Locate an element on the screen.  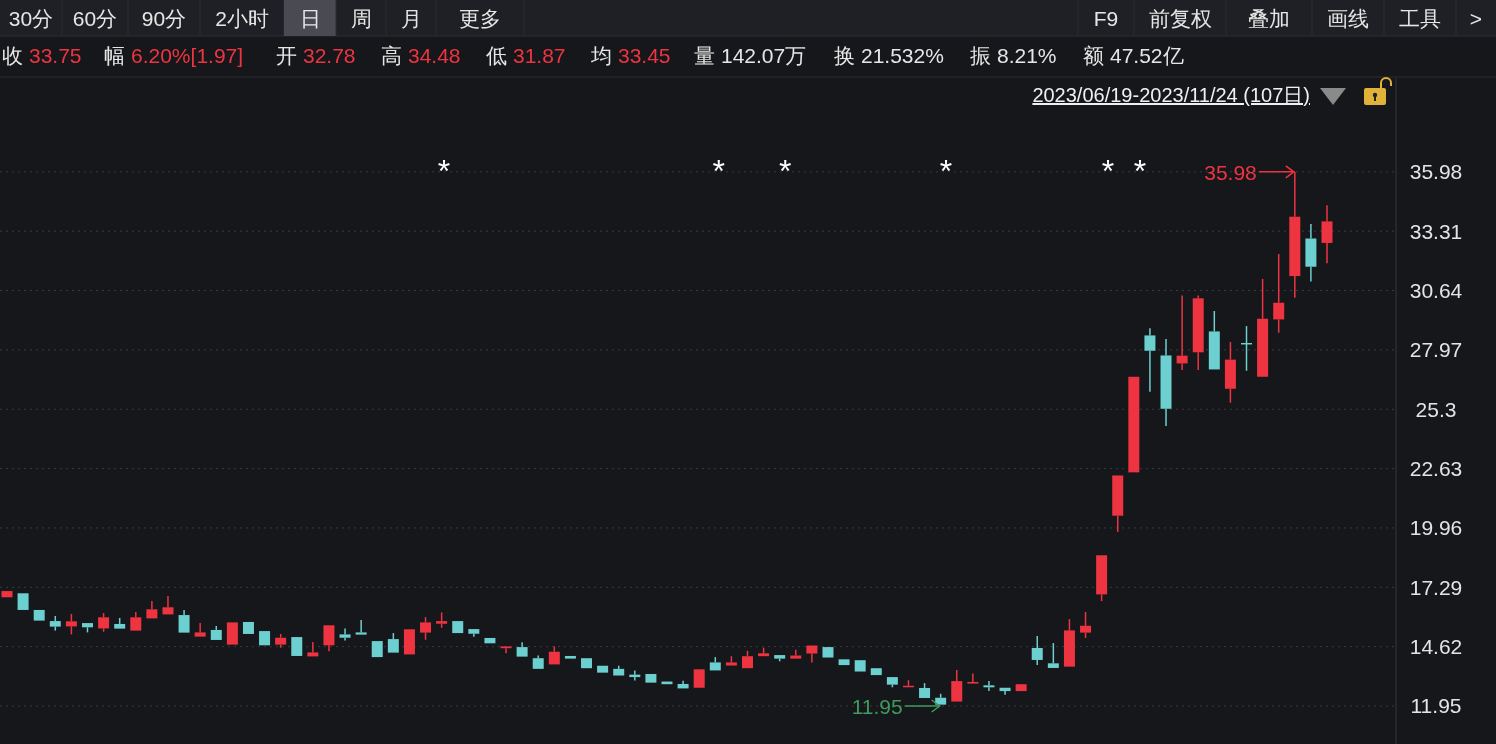
y-tick-label: 30.64 is located at coordinates (1436, 290).